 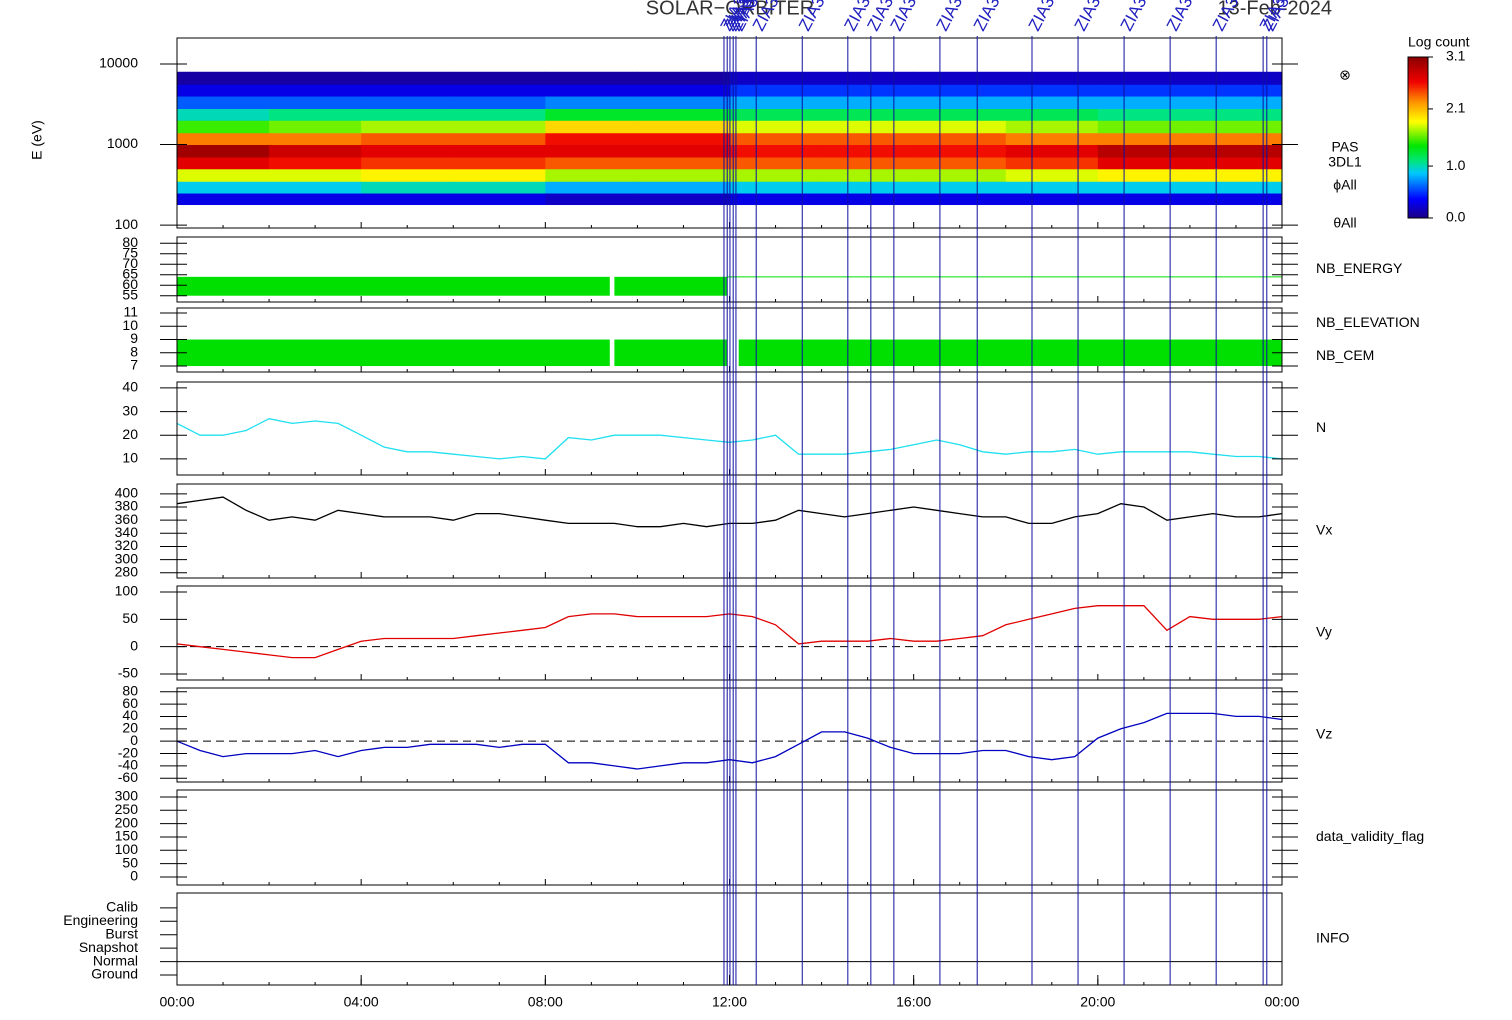 I want to click on y-tick-label: -60, so click(x=128, y=777).